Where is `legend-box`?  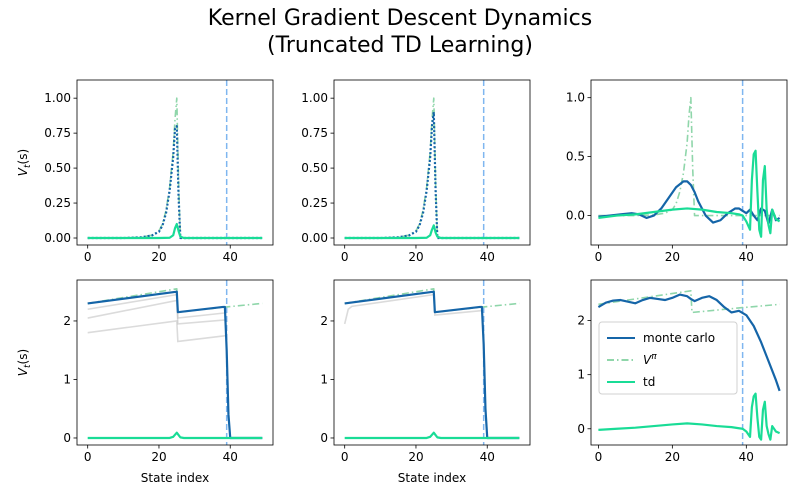
legend-box is located at coordinates (668, 358).